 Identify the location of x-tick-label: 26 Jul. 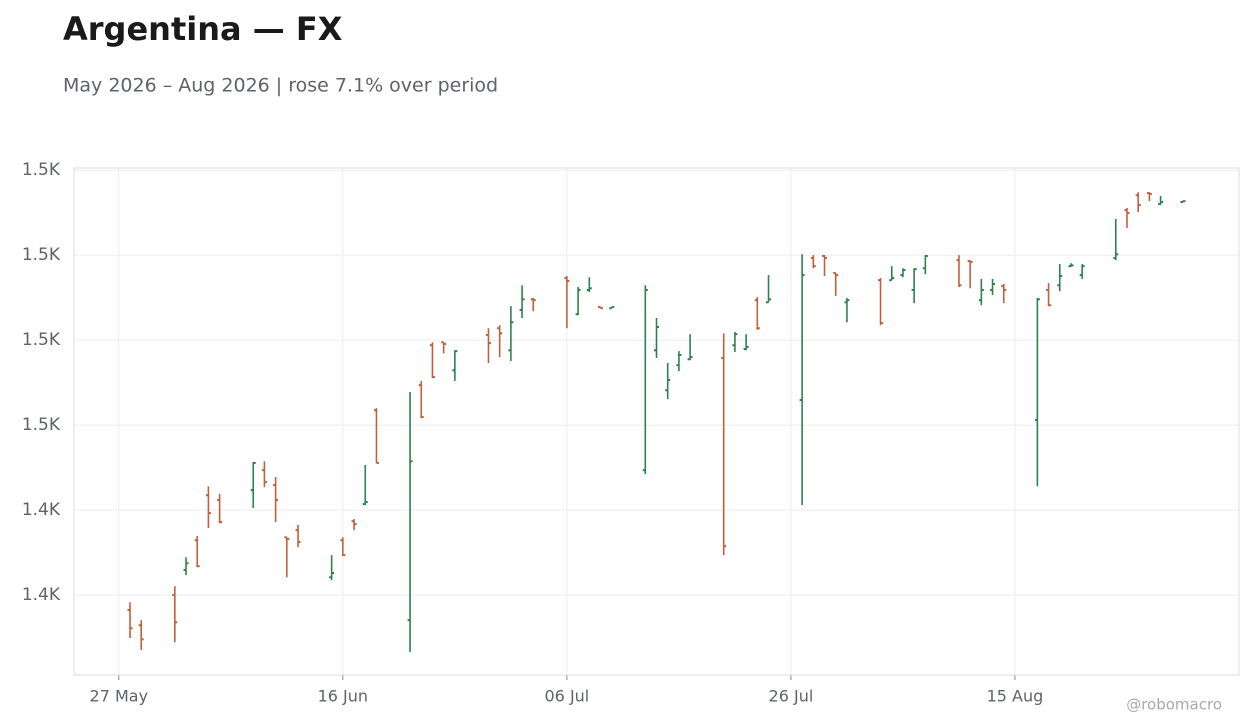
(791, 696).